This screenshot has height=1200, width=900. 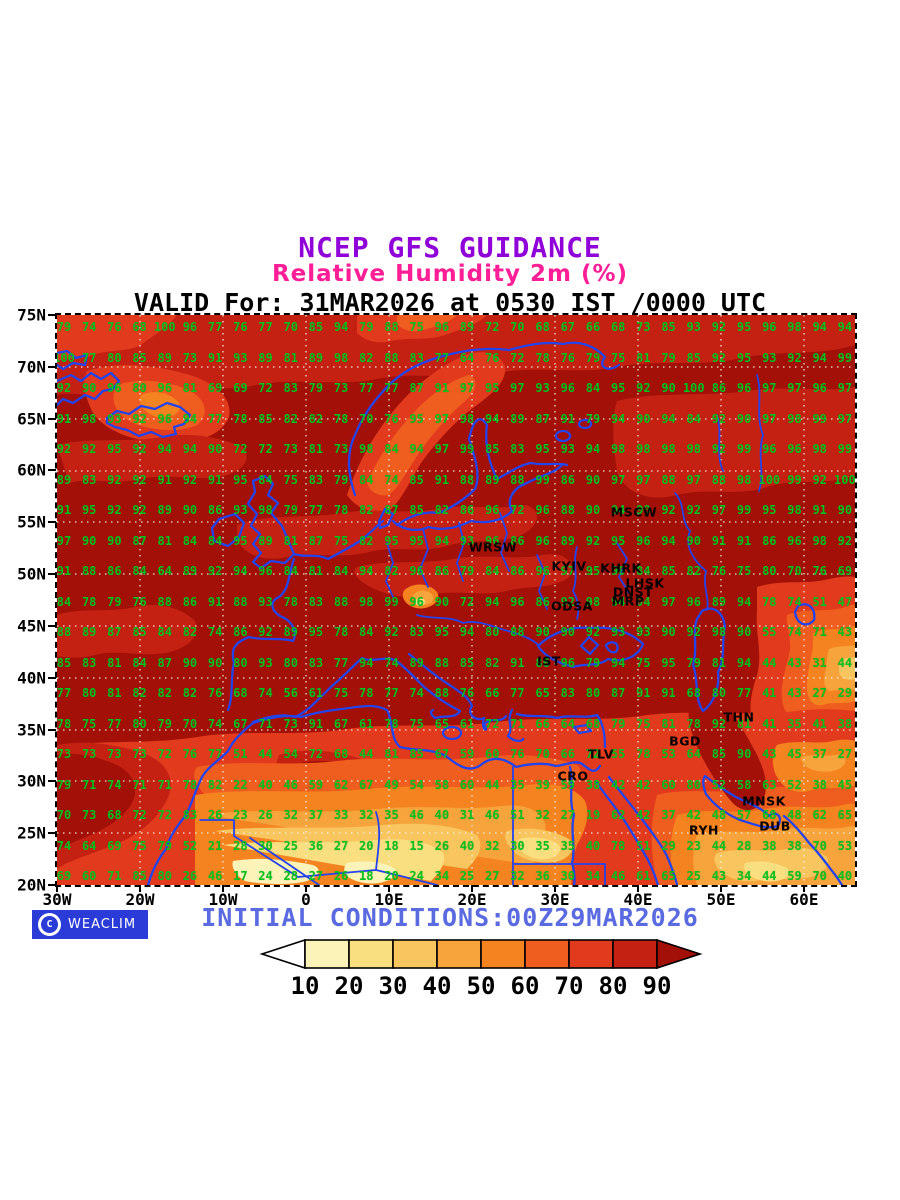 I want to click on rh-value: 20, so click(x=391, y=876).